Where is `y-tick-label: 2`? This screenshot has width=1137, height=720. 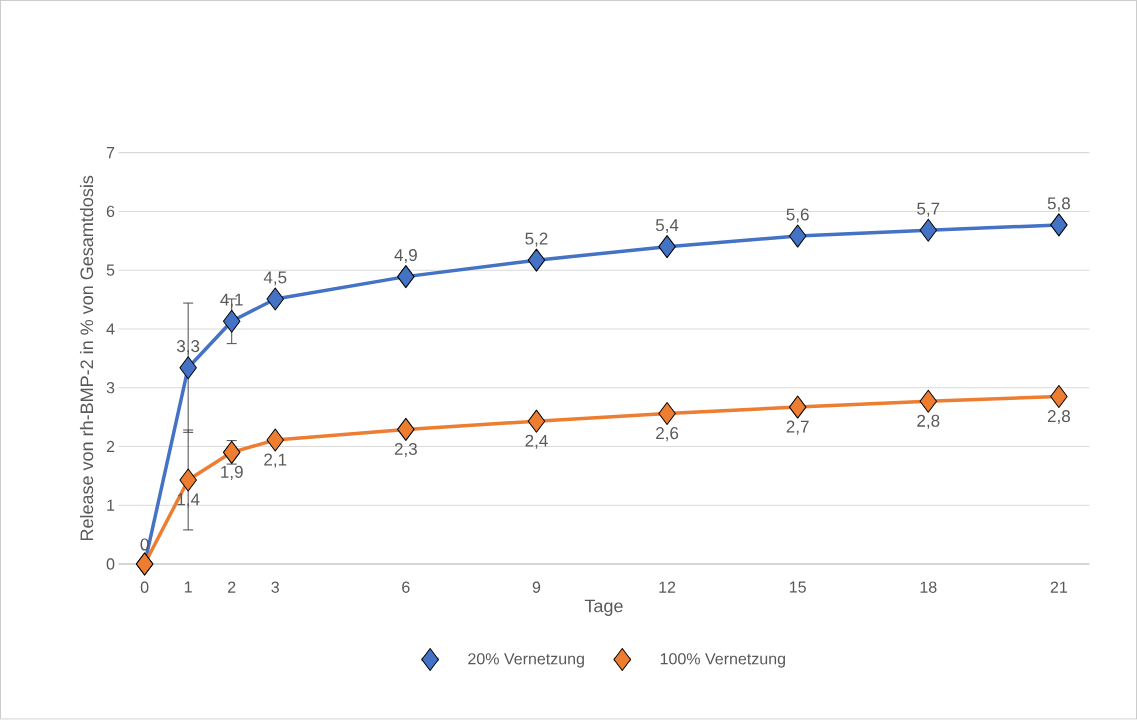 y-tick-label: 2 is located at coordinates (110, 447).